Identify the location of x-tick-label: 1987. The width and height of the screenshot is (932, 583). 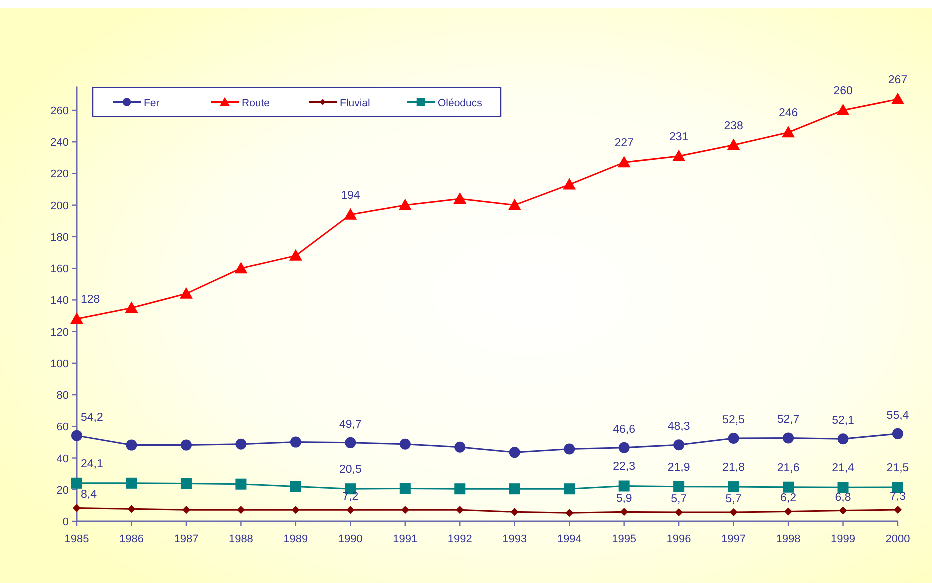
(186, 540).